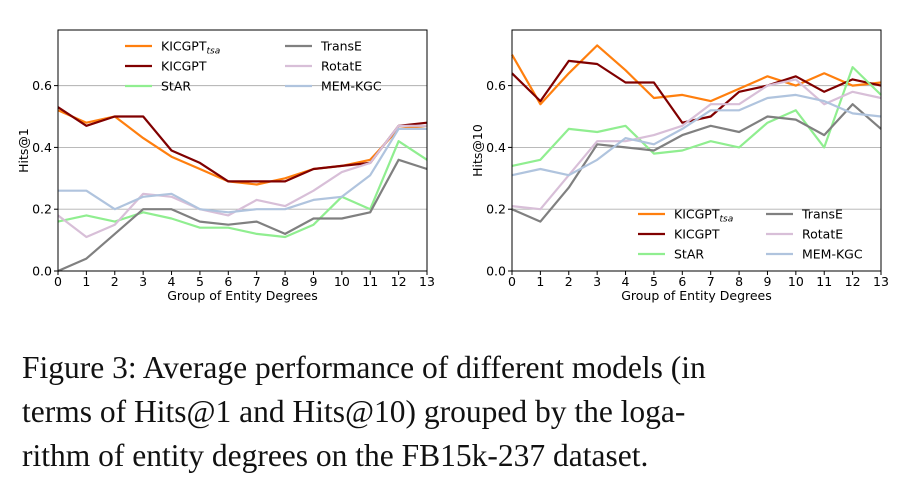  I want to click on chart-2-xtick-label-9: 9, so click(767, 281).